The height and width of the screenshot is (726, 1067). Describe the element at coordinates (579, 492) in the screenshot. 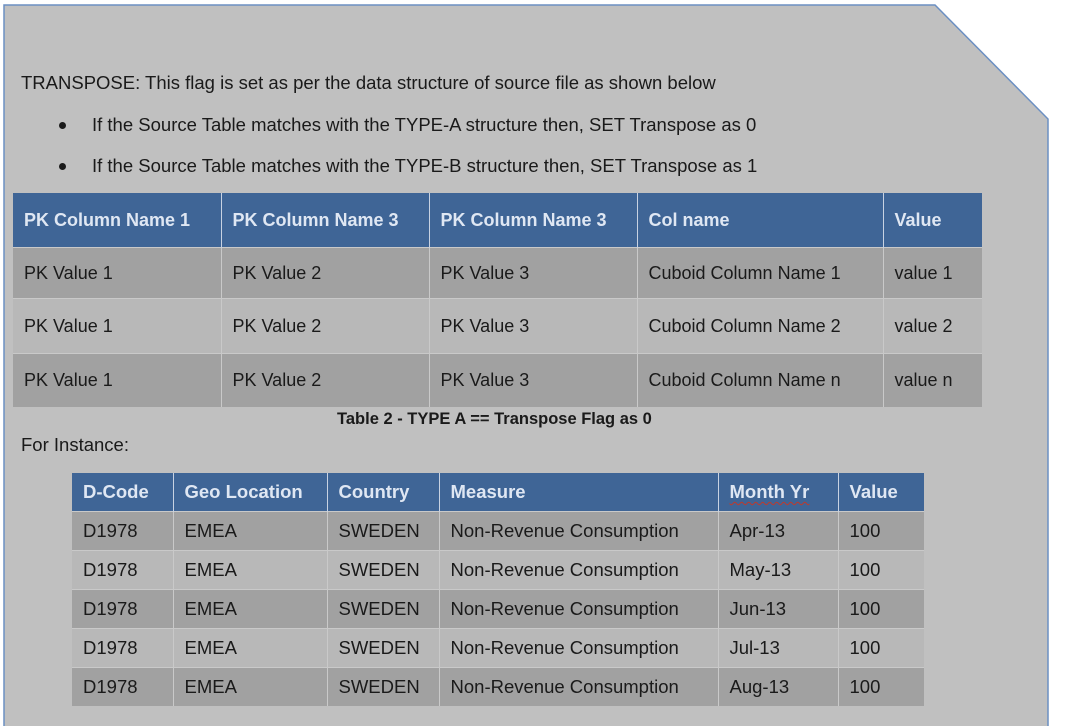

I see `column-header: Measure` at that location.